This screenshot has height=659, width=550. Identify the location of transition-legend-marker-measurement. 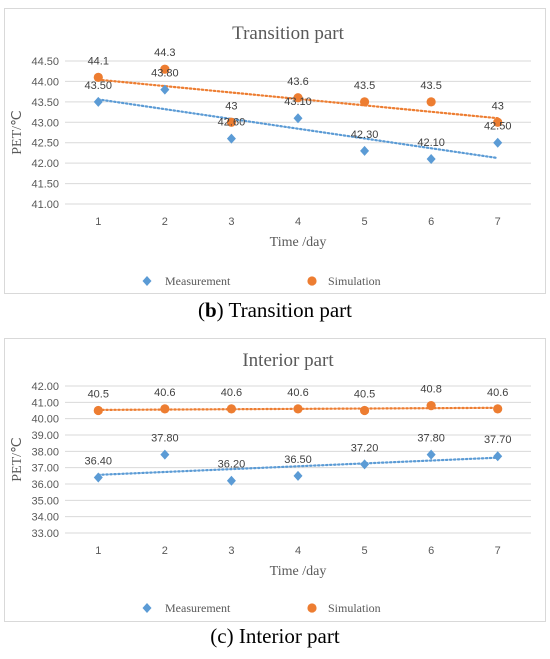
(147, 281).